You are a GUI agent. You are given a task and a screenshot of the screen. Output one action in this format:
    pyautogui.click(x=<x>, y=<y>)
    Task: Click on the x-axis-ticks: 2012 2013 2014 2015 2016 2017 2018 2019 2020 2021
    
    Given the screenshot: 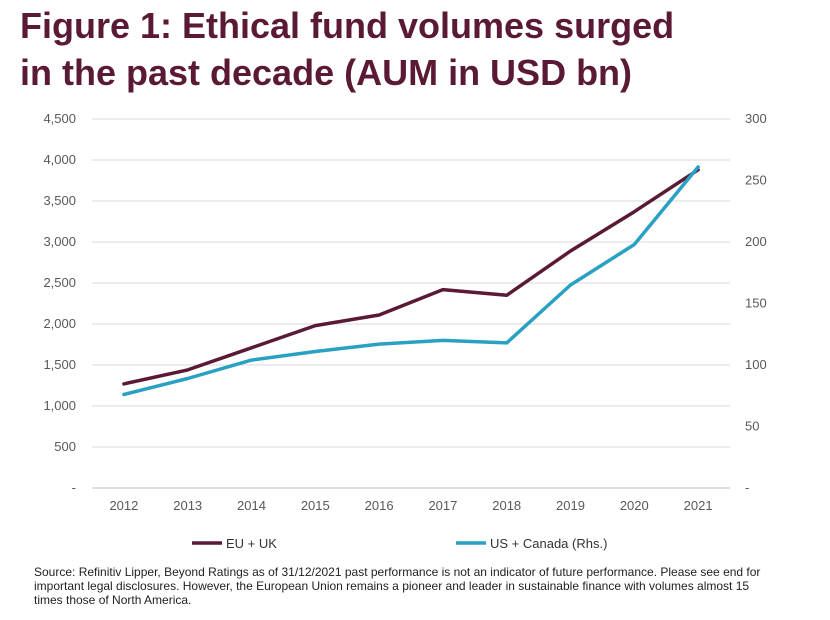 What is the action you would take?
    pyautogui.click(x=410, y=505)
    